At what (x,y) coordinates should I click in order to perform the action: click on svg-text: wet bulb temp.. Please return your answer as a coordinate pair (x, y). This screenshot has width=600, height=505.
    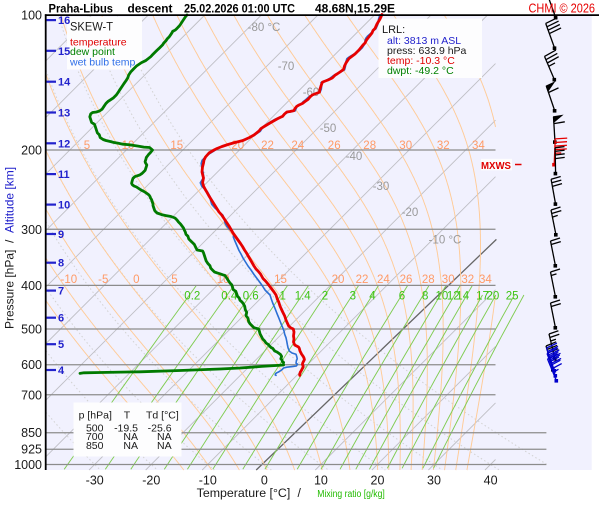
    Looking at the image, I should click on (103, 63).